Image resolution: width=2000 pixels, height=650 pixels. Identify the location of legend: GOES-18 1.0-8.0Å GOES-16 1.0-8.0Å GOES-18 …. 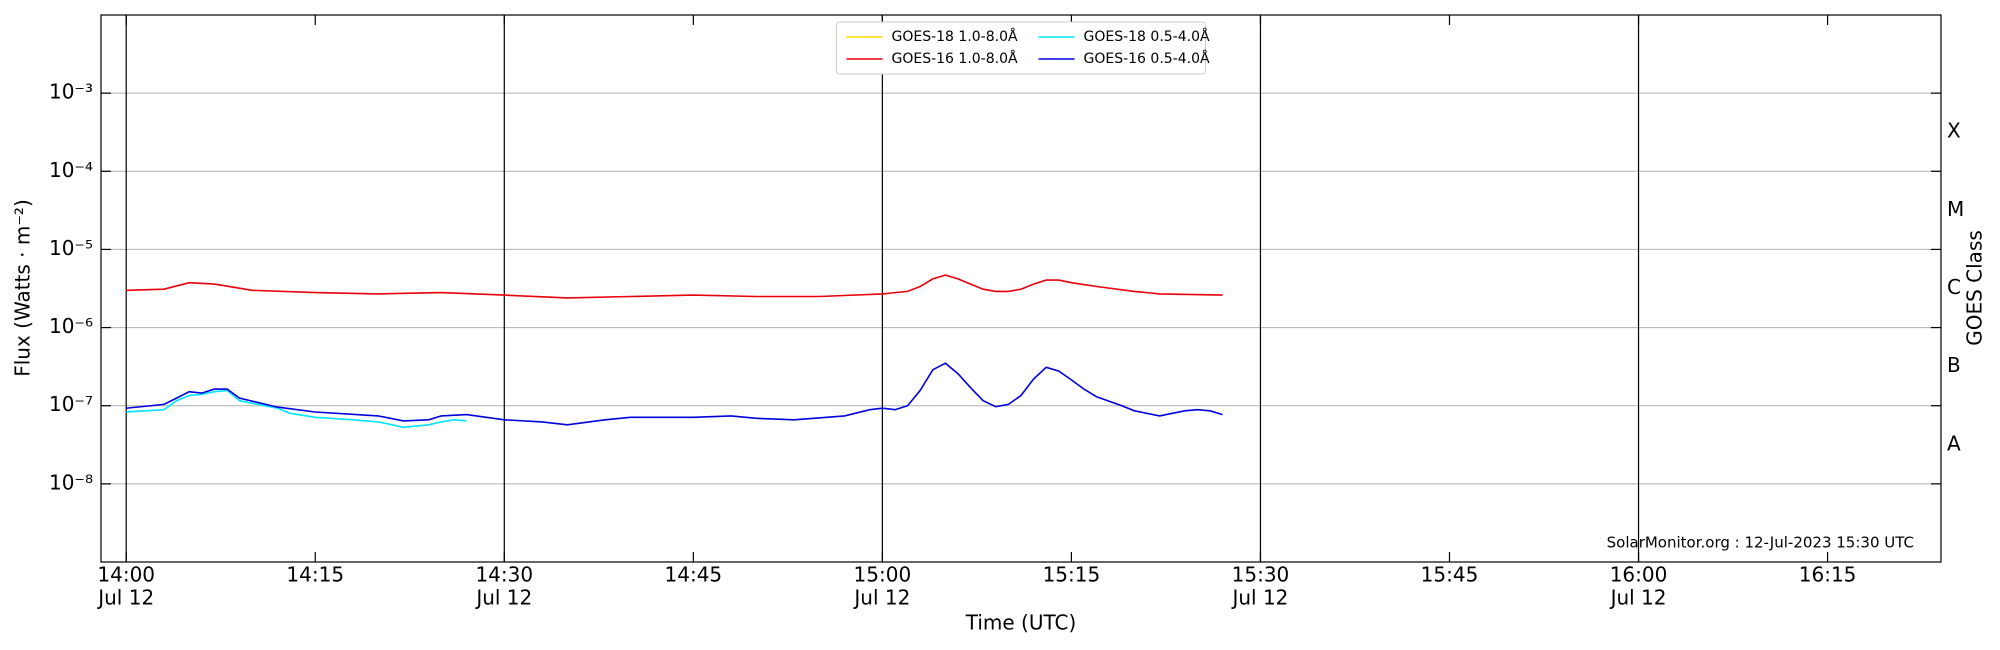
(1023, 48).